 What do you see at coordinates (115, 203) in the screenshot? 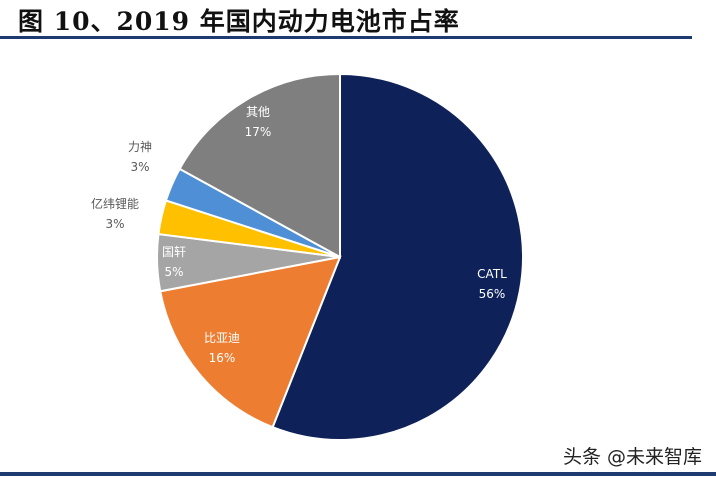
I see `slice-label: 亿纬锂能` at bounding box center [115, 203].